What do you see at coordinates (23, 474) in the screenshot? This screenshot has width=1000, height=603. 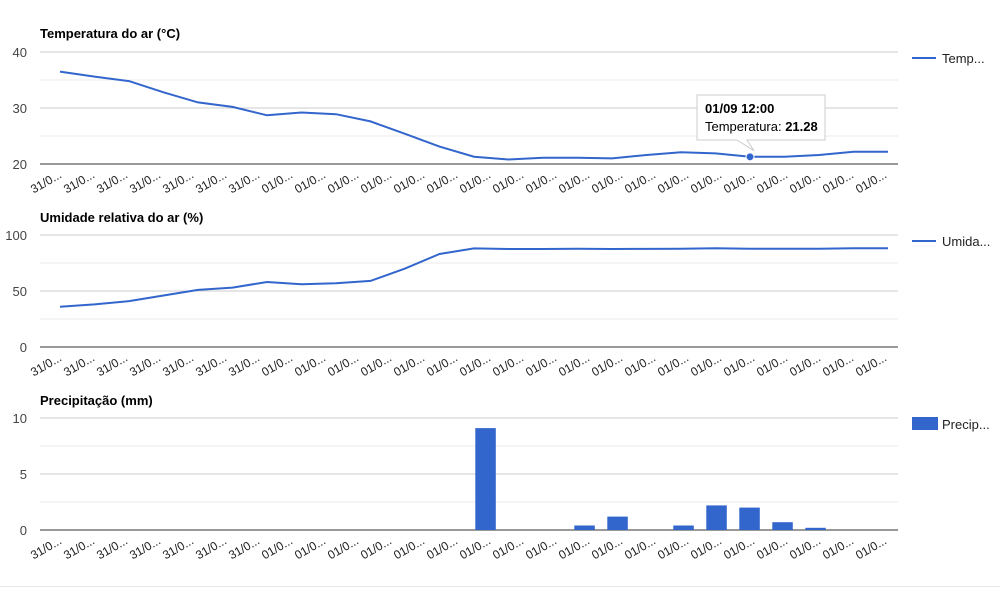 I see `y-tick-label: 5` at bounding box center [23, 474].